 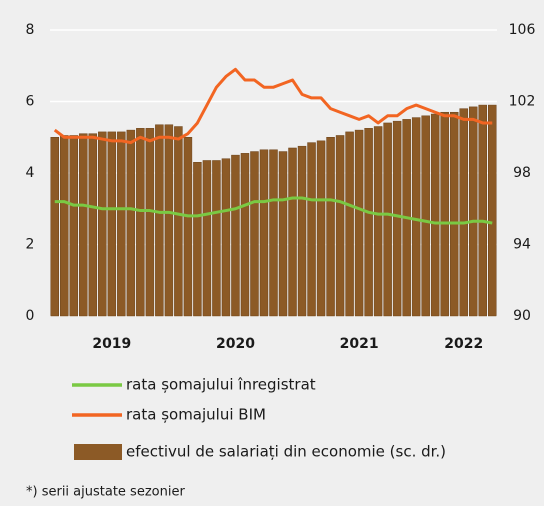 What do you see at coordinates (196, 415) in the screenshot?
I see `legend-label: rata șomajului BIM` at bounding box center [196, 415].